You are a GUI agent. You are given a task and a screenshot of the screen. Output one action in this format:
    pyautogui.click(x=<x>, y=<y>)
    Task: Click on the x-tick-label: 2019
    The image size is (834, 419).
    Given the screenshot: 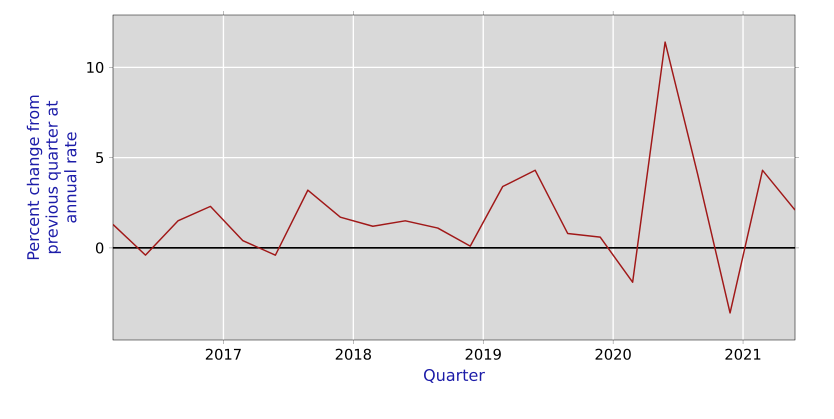 What is the action you would take?
    pyautogui.click(x=483, y=354)
    